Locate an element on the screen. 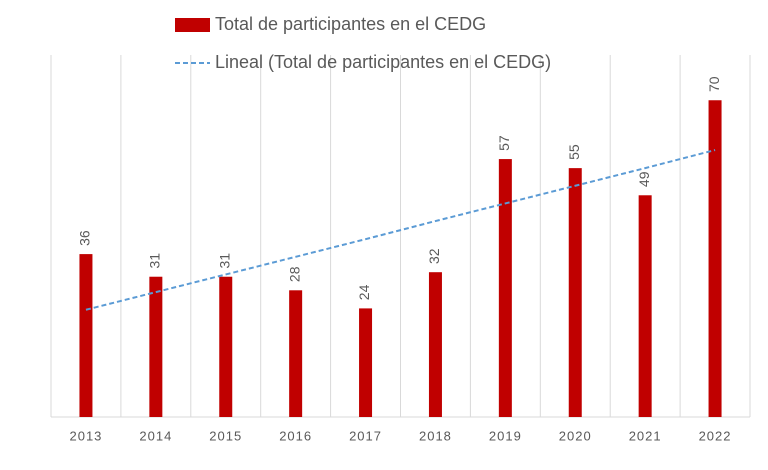  data-label: 49 is located at coordinates (644, 179).